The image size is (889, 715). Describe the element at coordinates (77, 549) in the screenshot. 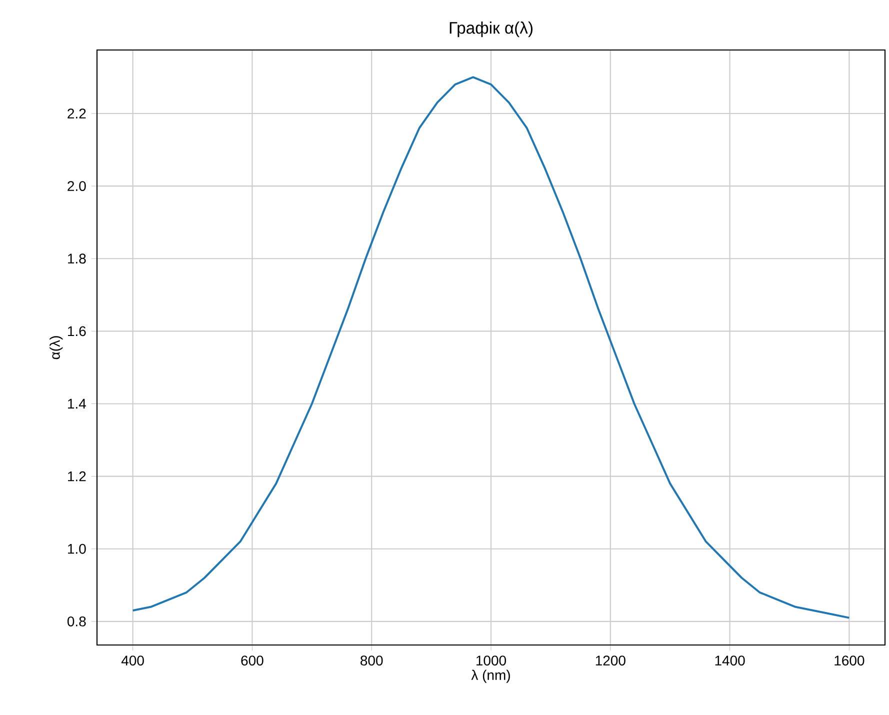

I see `y-tick-label: 1.0` at that location.